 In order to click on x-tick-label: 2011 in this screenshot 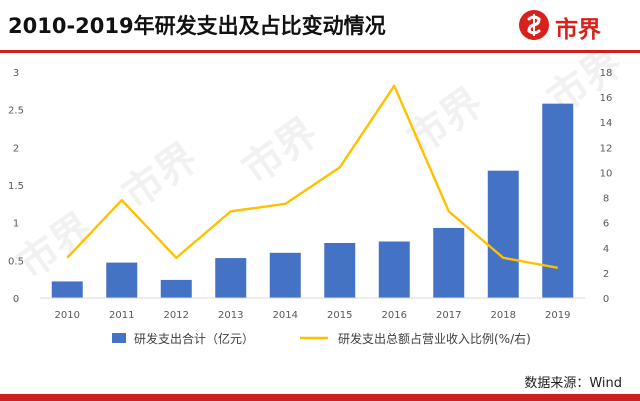, I will do `click(121, 315)`.